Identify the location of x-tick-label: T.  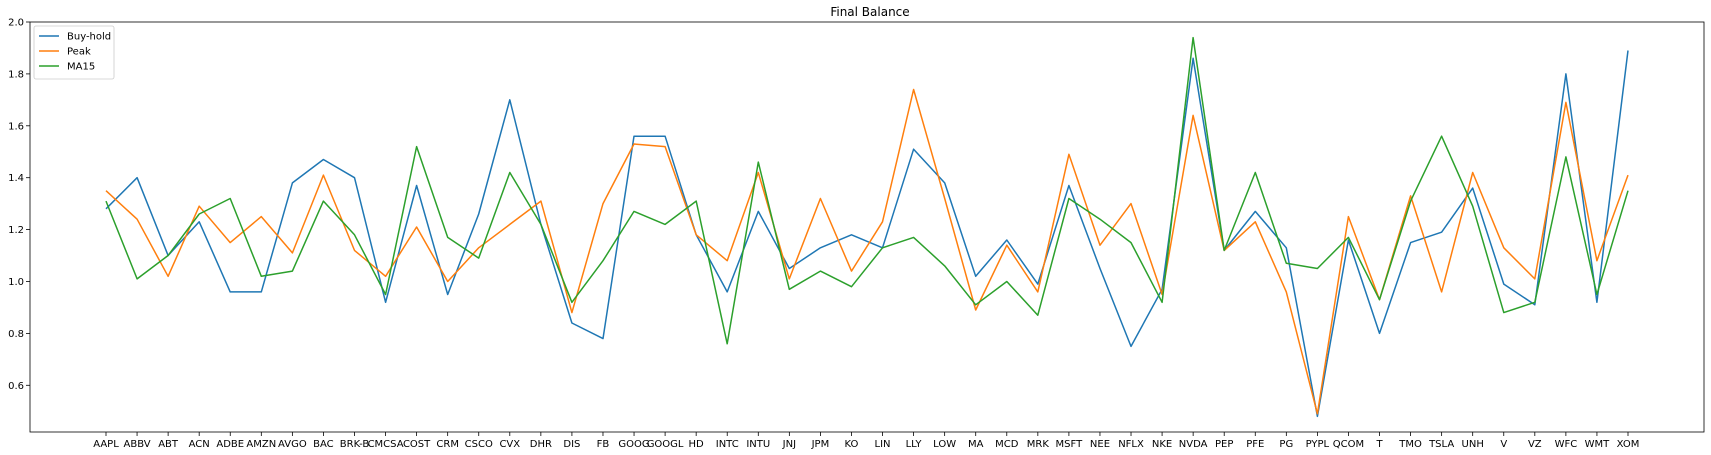
(1379, 444).